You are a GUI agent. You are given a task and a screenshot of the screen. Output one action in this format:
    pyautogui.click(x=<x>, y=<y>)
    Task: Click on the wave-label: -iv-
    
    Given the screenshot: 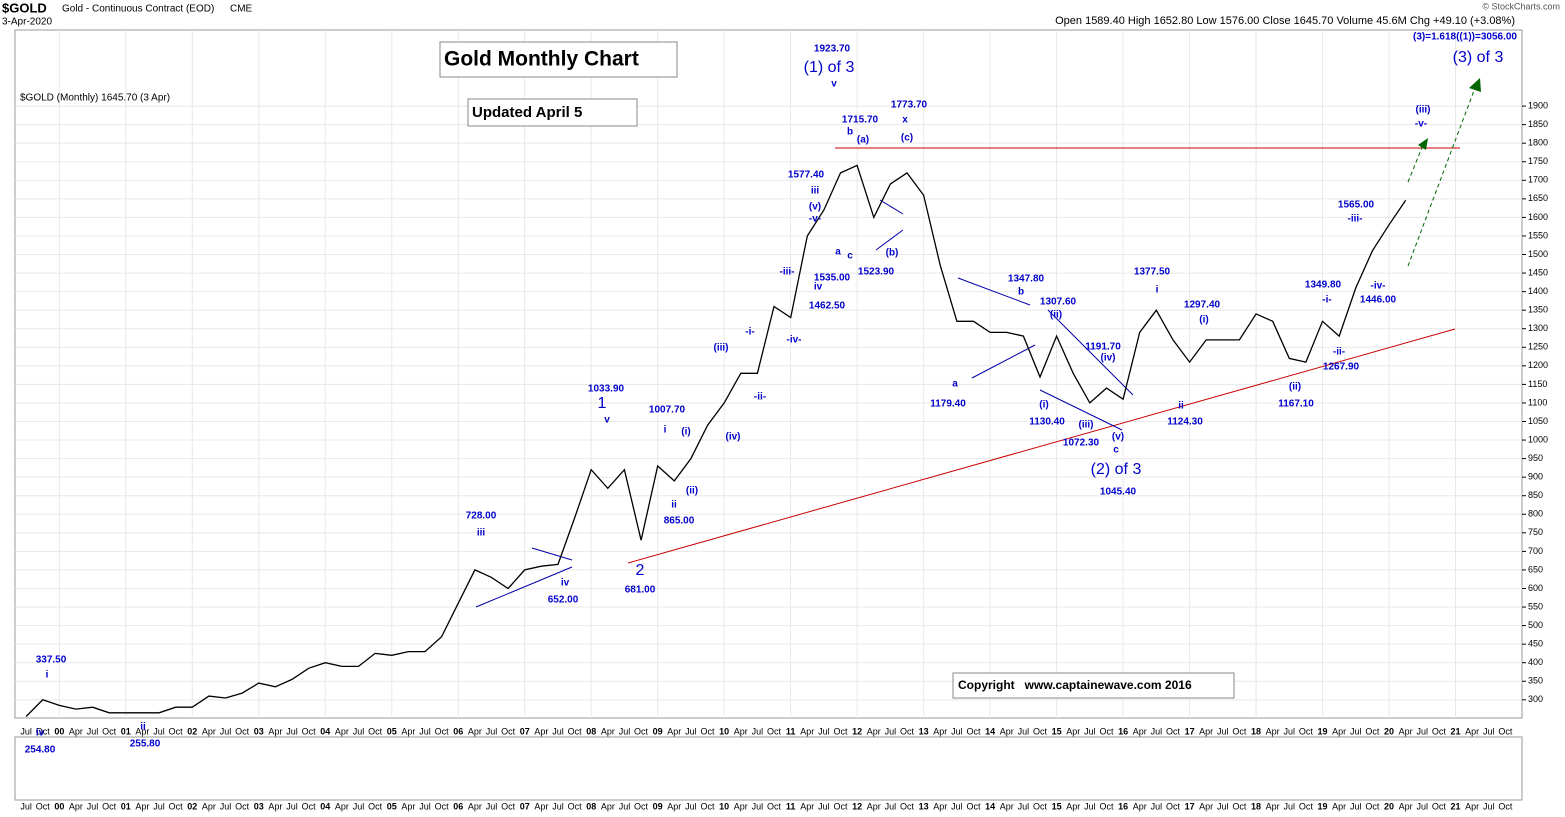 What is the action you would take?
    pyautogui.click(x=1378, y=286)
    